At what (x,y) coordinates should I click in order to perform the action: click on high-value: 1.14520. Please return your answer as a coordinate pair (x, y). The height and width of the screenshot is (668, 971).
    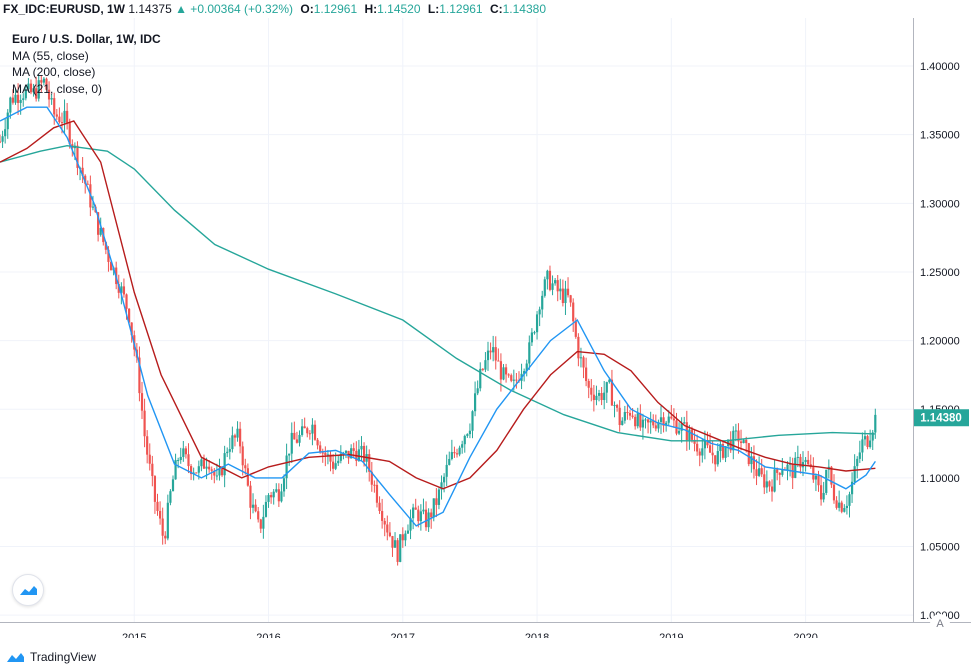
    Looking at the image, I should click on (399, 9).